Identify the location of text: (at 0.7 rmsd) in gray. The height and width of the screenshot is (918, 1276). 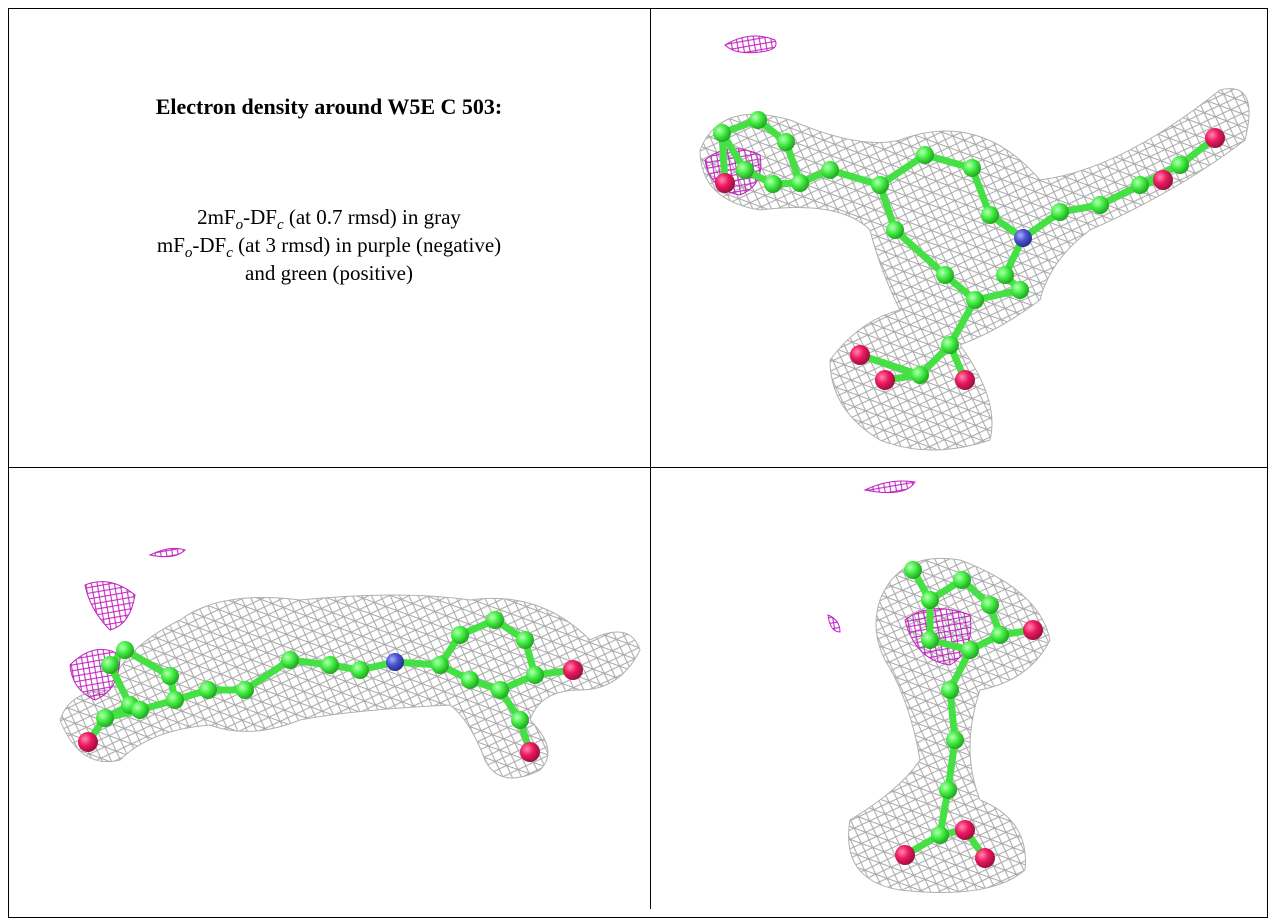
(372, 217).